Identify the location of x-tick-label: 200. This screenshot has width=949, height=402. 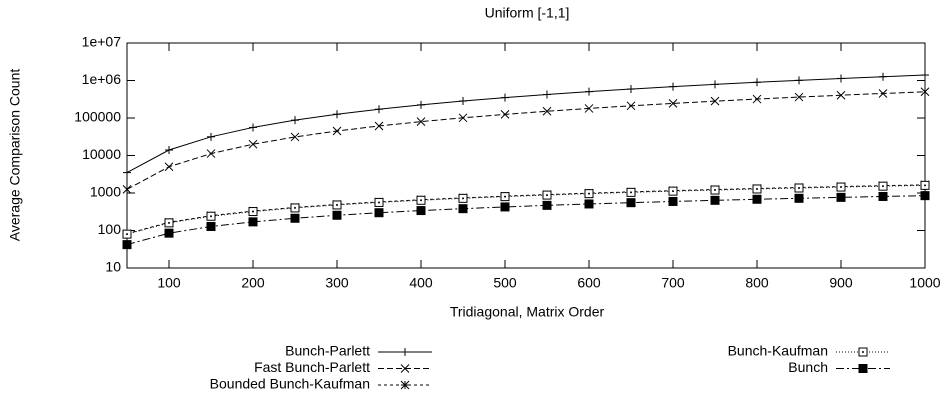
(253, 283).